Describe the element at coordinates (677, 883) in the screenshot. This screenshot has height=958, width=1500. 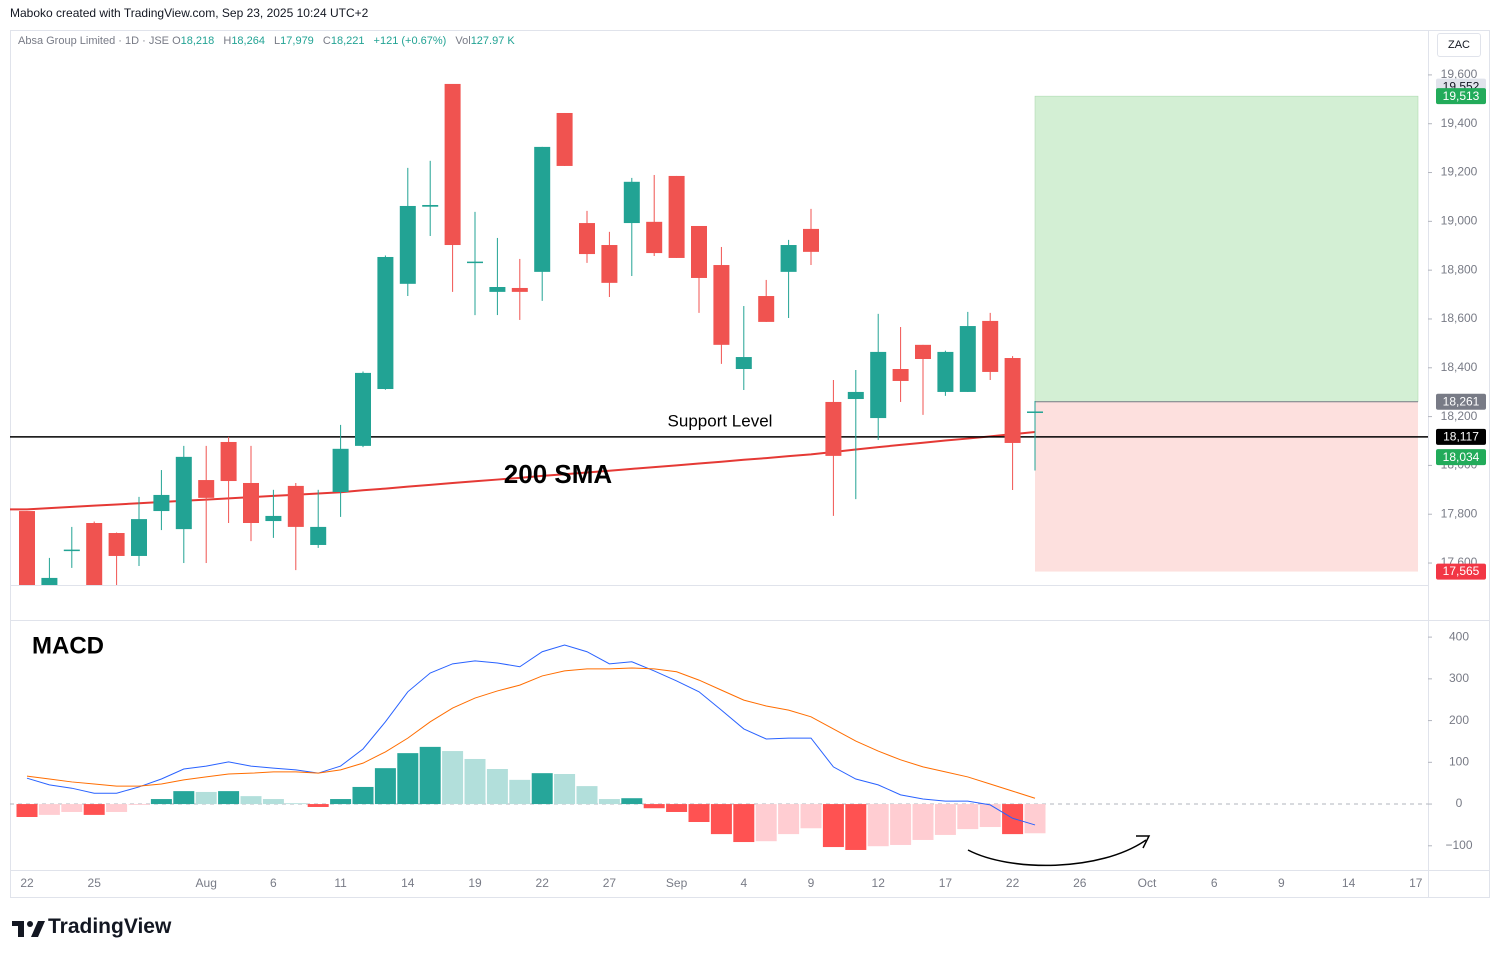
I see `x-tick-label: Sep` at that location.